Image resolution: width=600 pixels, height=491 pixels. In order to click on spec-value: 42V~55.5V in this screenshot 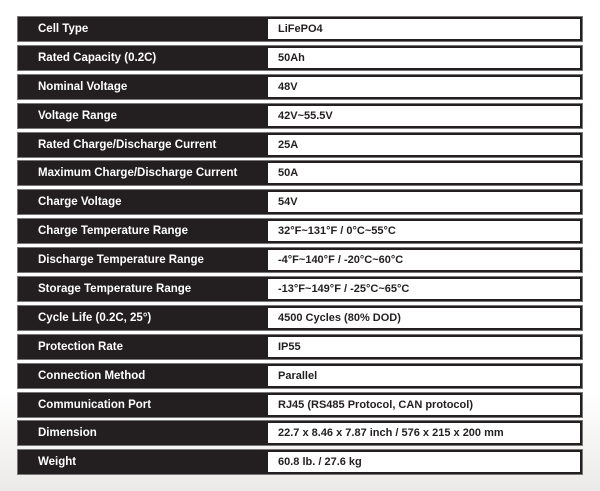, I will do `click(424, 115)`.